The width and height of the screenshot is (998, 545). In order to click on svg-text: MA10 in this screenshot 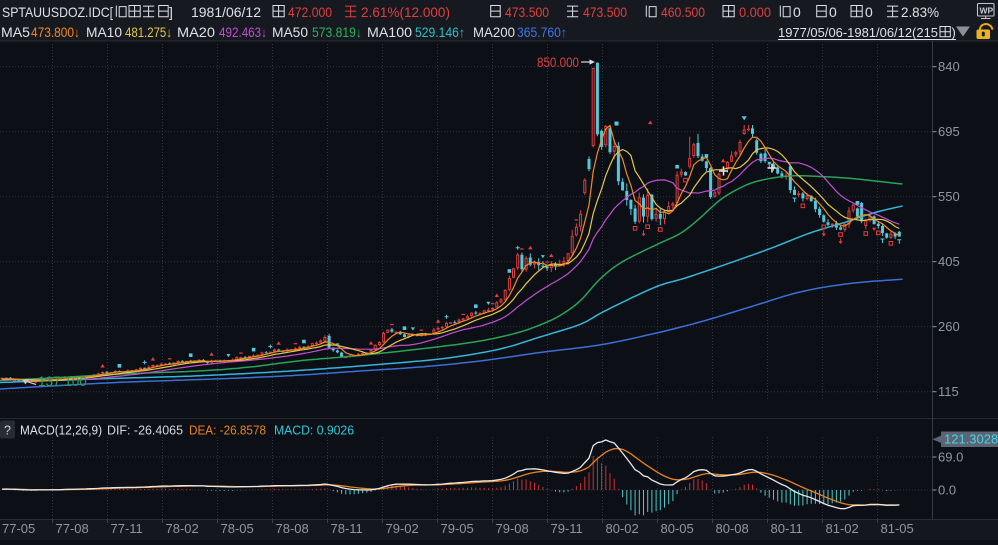, I will do `click(104, 32)`.